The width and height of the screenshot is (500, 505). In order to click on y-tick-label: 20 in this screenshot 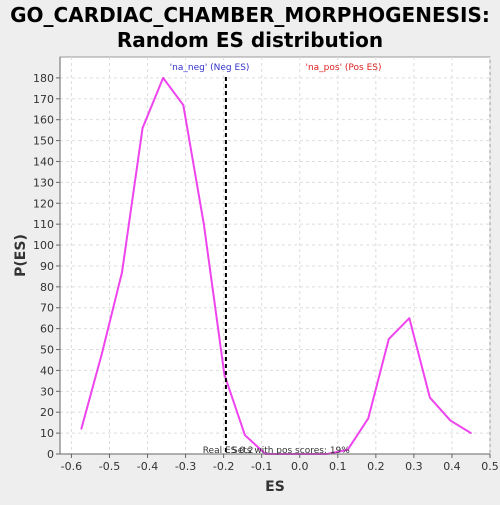, I will do `click(47, 412)`.